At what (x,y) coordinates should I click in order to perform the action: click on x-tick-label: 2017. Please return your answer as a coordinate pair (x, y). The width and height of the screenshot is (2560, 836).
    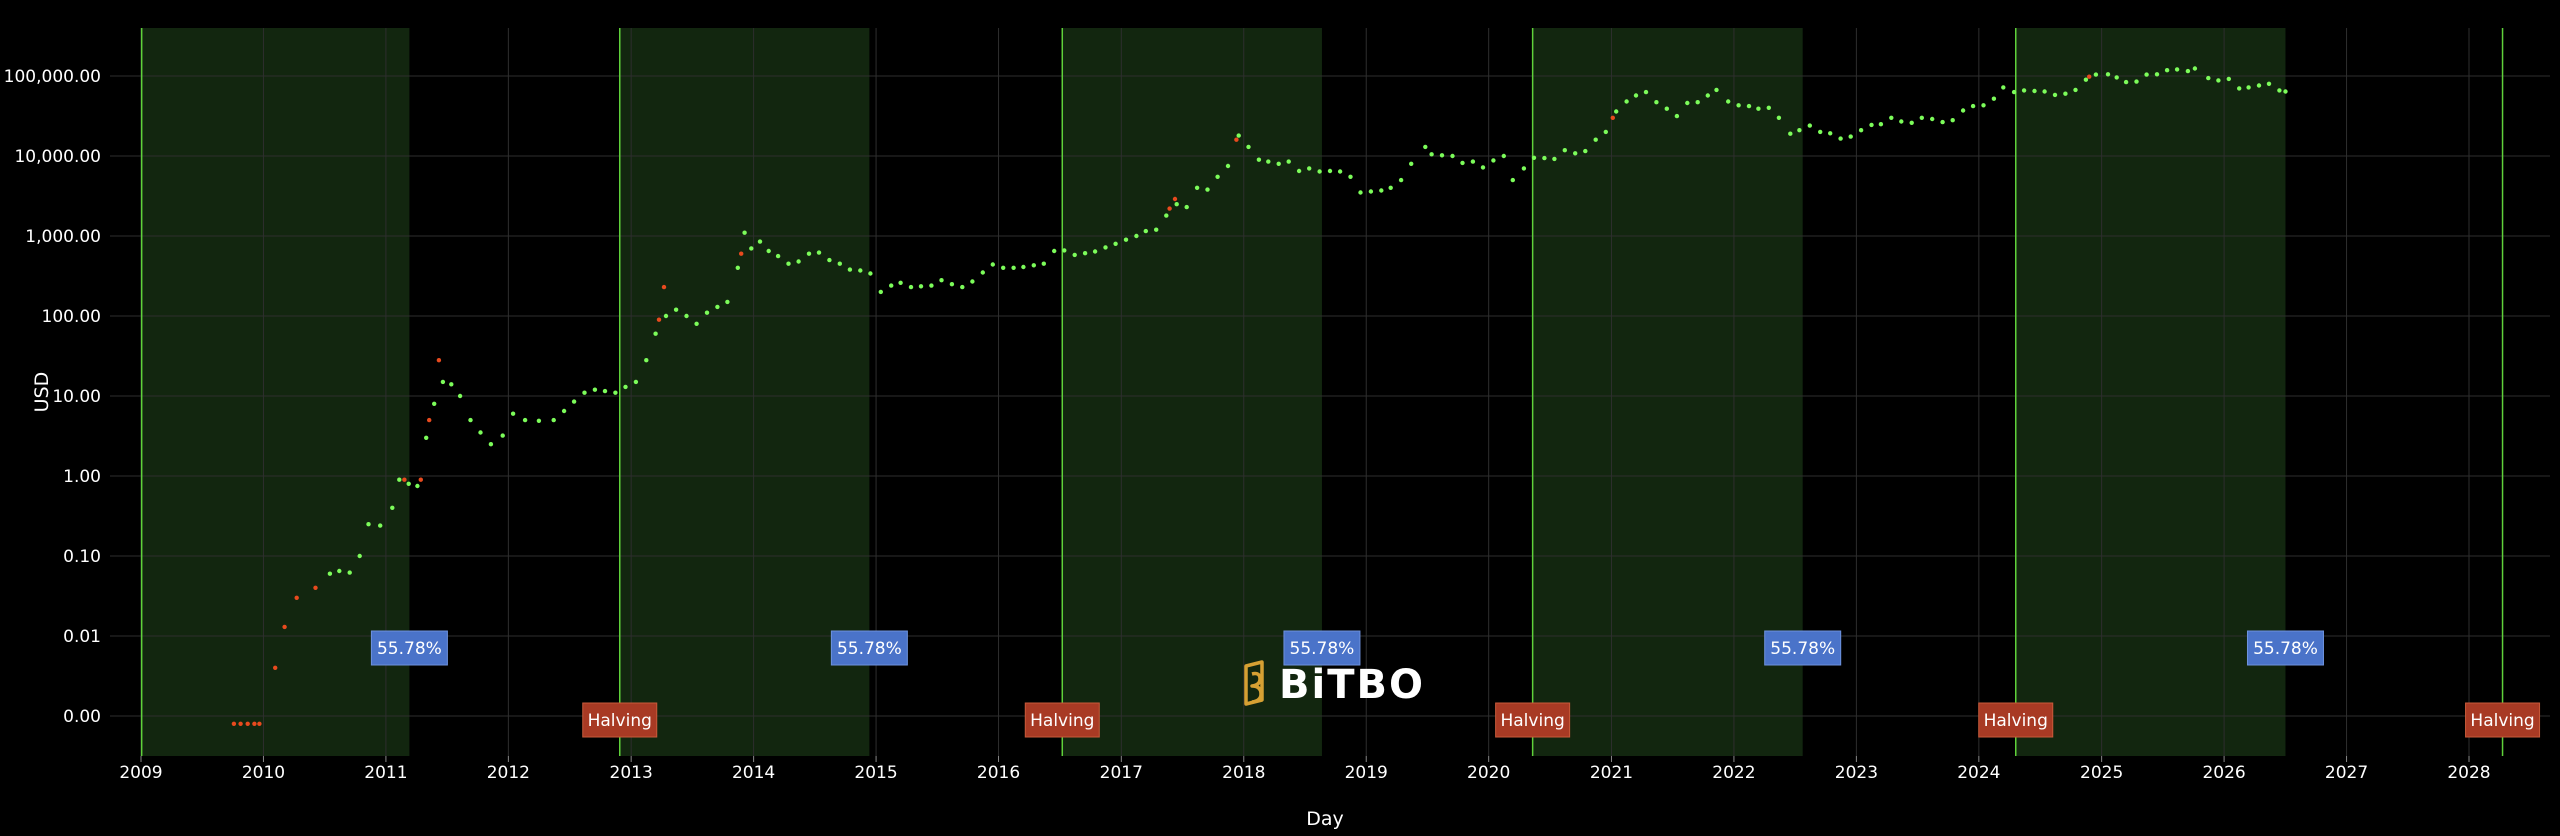
    Looking at the image, I should click on (1121, 773).